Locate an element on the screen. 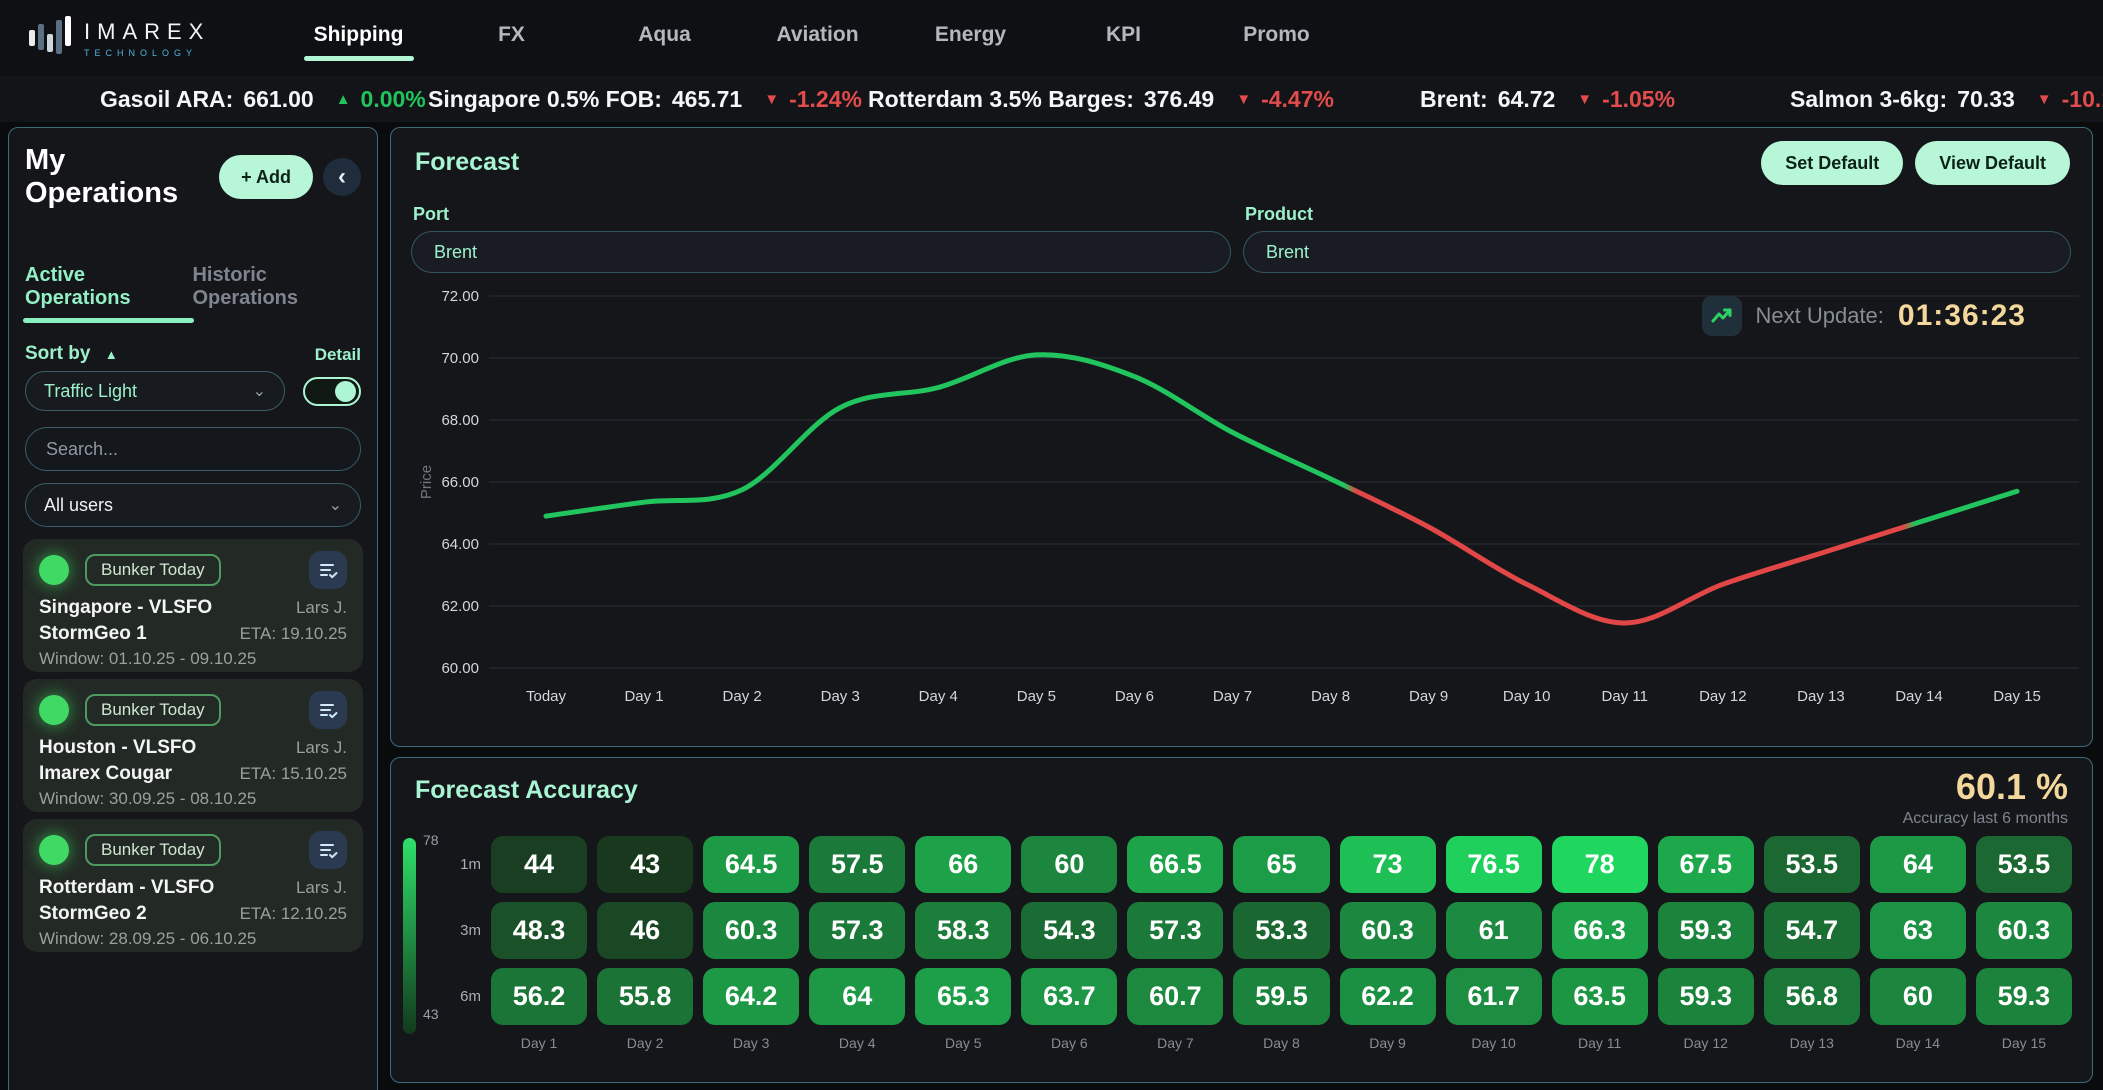 The width and height of the screenshot is (2103, 1090). heatmap-cell: 76.5 is located at coordinates (1493, 864).